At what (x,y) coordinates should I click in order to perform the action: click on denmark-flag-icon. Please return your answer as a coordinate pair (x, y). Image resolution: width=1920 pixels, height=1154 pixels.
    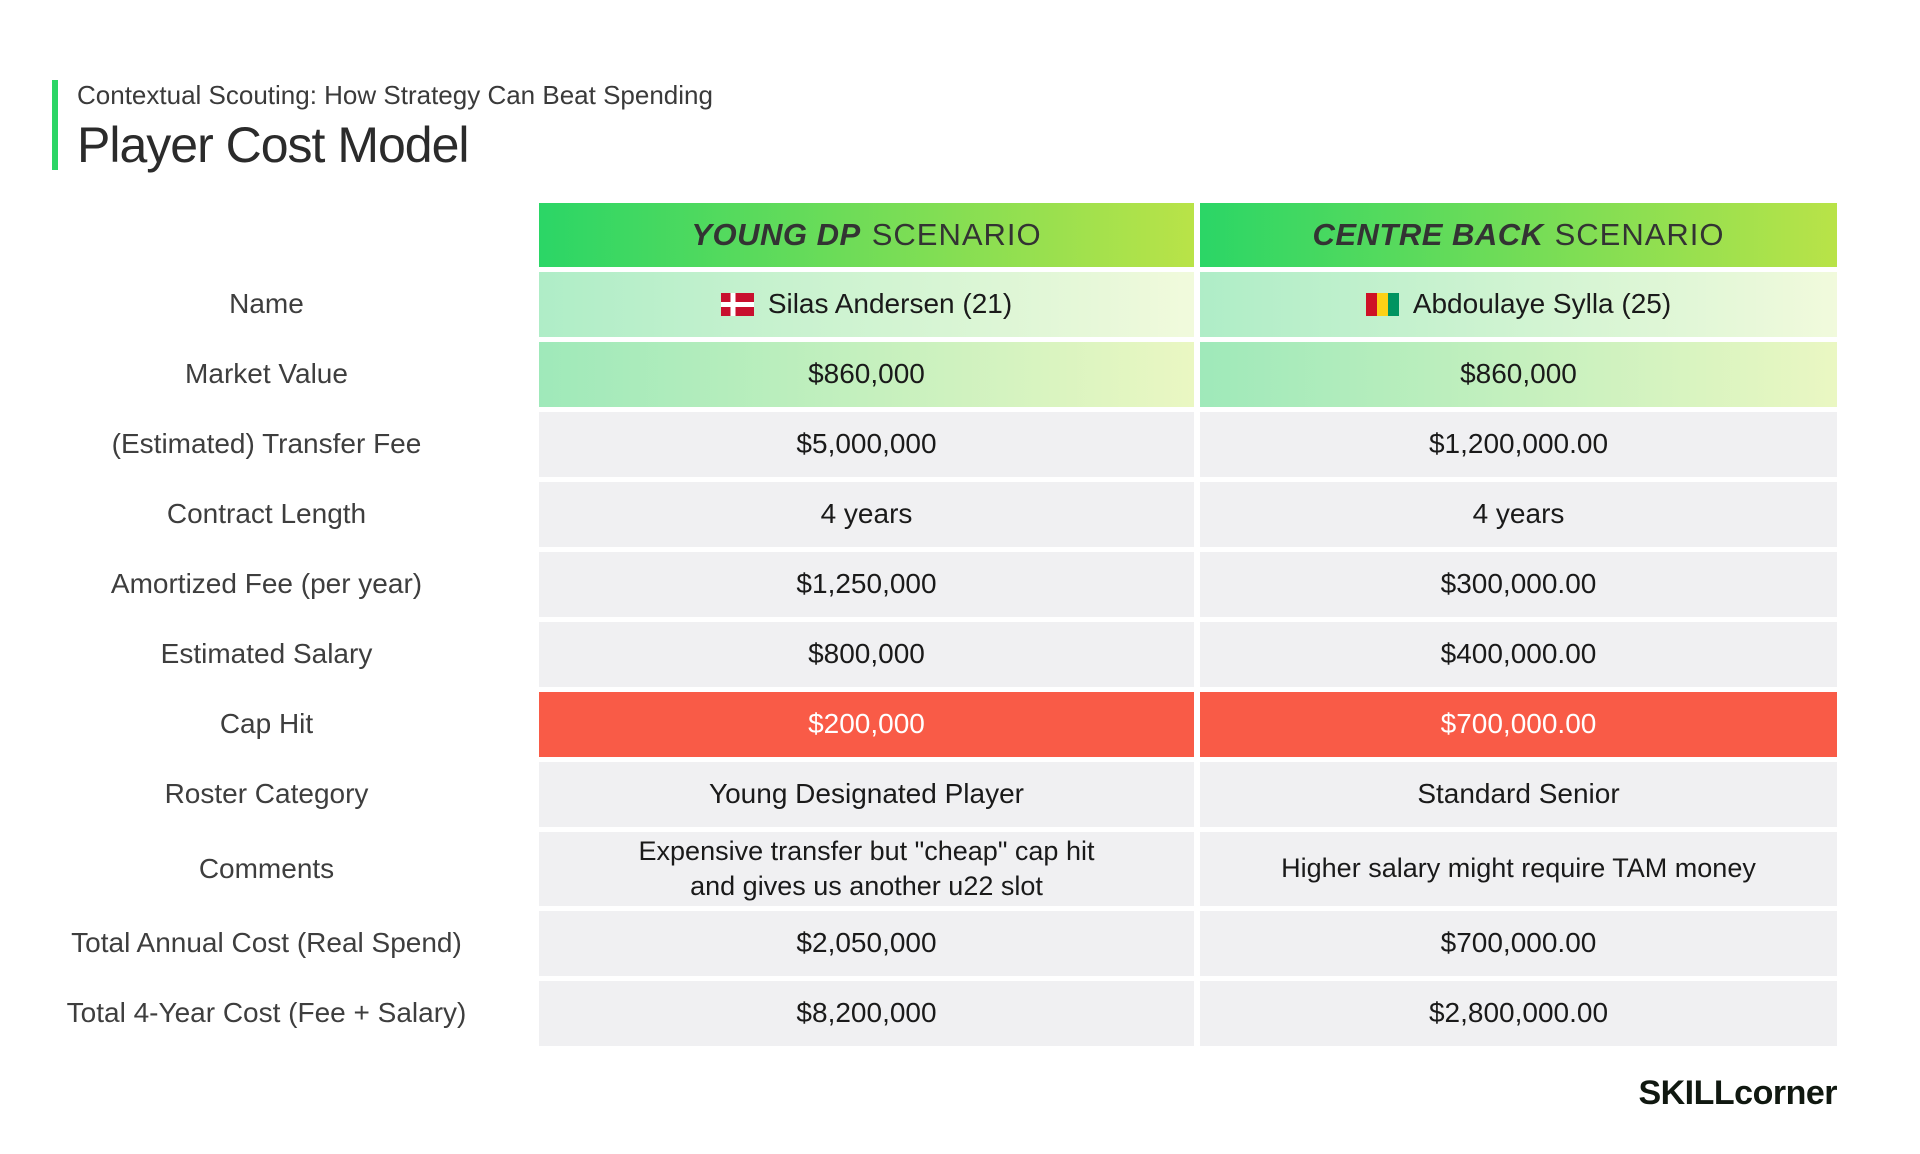
    Looking at the image, I should click on (737, 304).